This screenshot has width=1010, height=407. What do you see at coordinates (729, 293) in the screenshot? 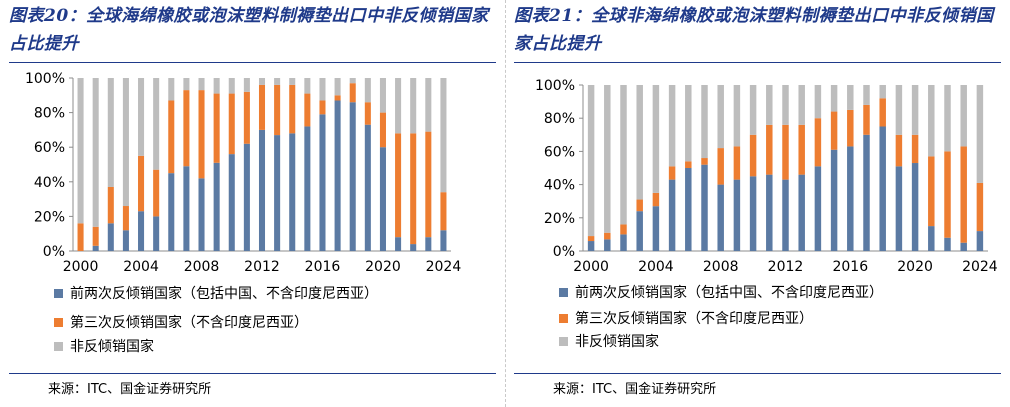
I see `legend-label: 前两次反倾销国家（包括中国、不含印度尼西亚）` at bounding box center [729, 293].